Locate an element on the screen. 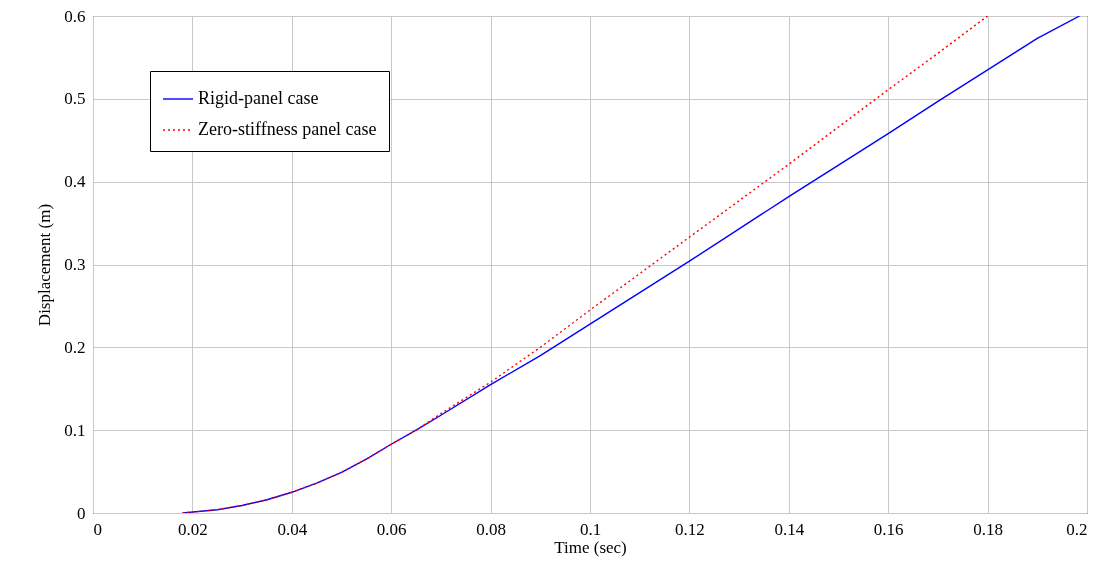  y-axis-title: Displacement (m) is located at coordinates (45, 265).